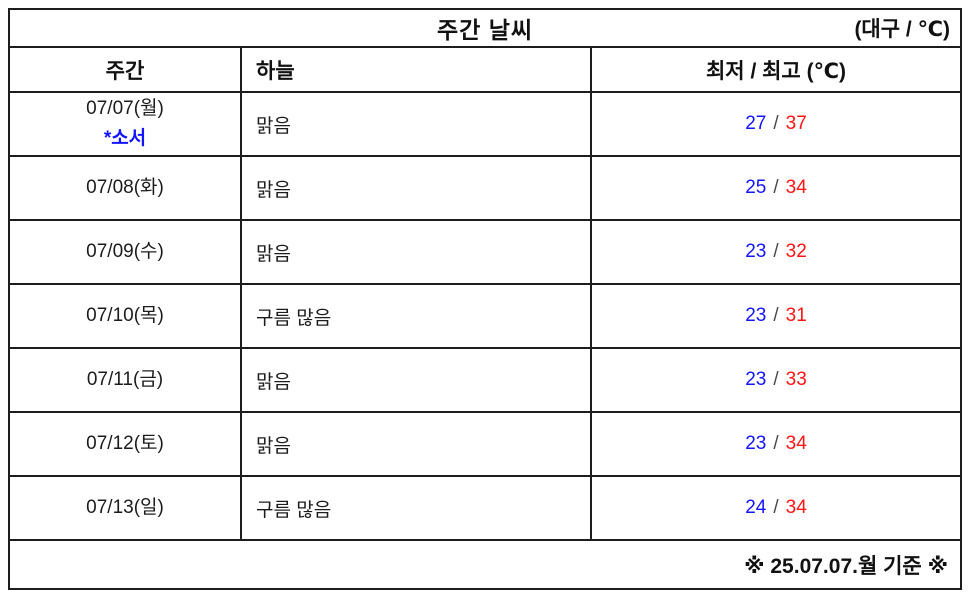 The width and height of the screenshot is (970, 598). I want to click on table-row-sun: 07/13(일) 구름 많음 24 / 34, so click(485, 509).